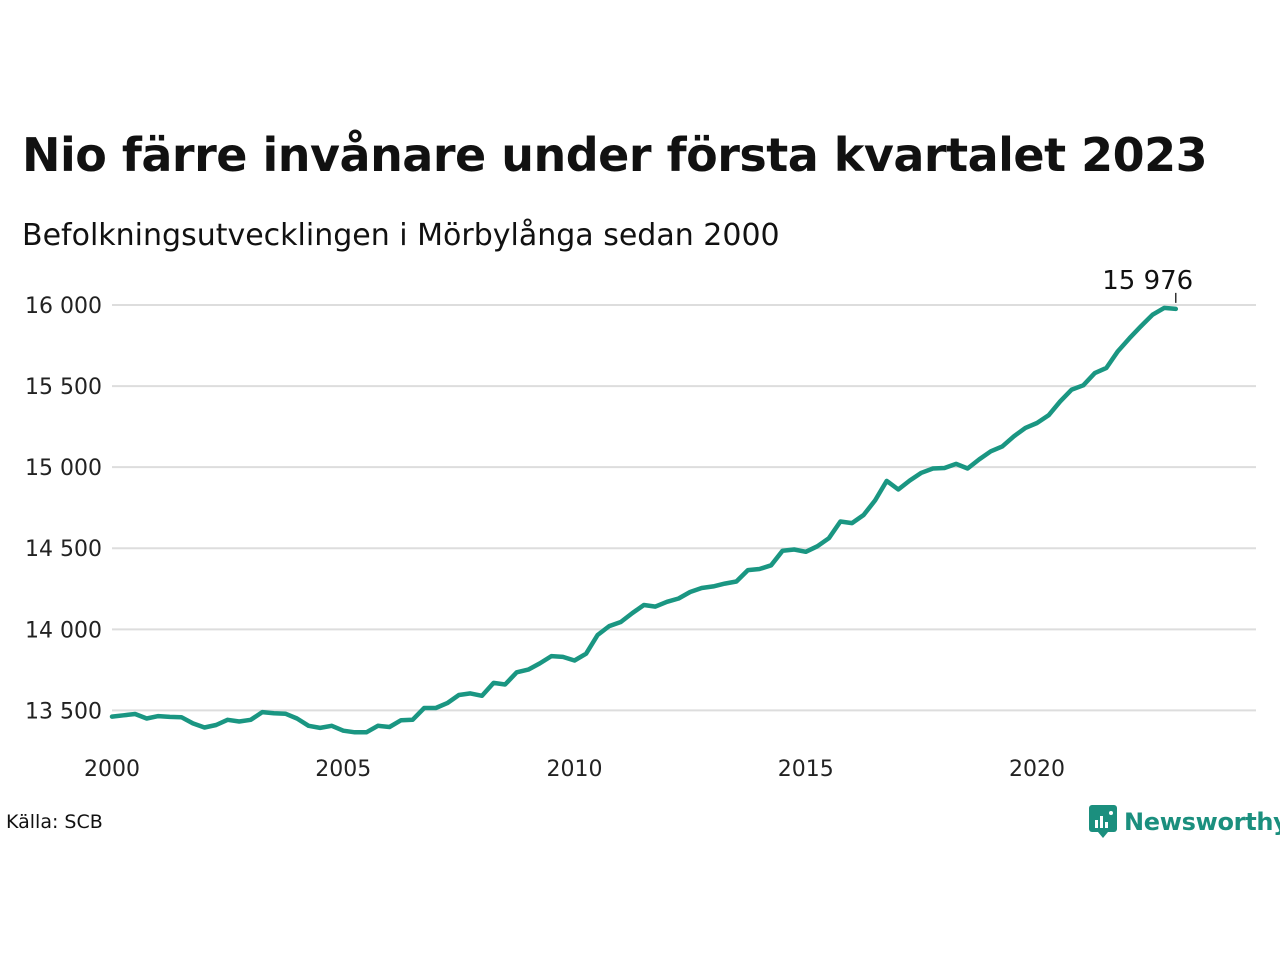 The width and height of the screenshot is (1280, 960). Describe the element at coordinates (54, 822) in the screenshot. I see `source-note: Källa: SCB` at that location.